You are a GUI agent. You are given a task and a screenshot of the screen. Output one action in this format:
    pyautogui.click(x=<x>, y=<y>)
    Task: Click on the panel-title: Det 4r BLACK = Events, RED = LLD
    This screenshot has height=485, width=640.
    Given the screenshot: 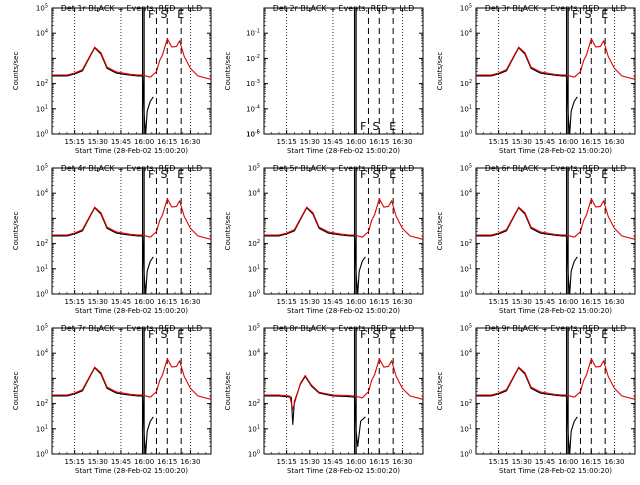 What is the action you would take?
    pyautogui.click(x=132, y=168)
    